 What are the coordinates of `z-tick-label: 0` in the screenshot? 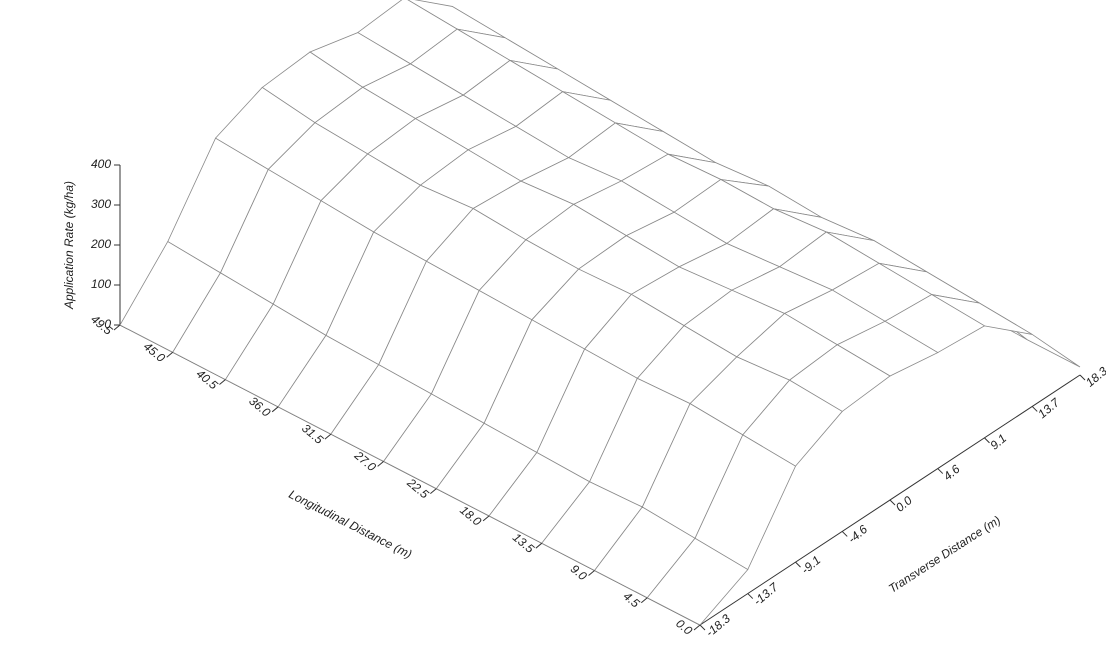 It's located at (107, 324).